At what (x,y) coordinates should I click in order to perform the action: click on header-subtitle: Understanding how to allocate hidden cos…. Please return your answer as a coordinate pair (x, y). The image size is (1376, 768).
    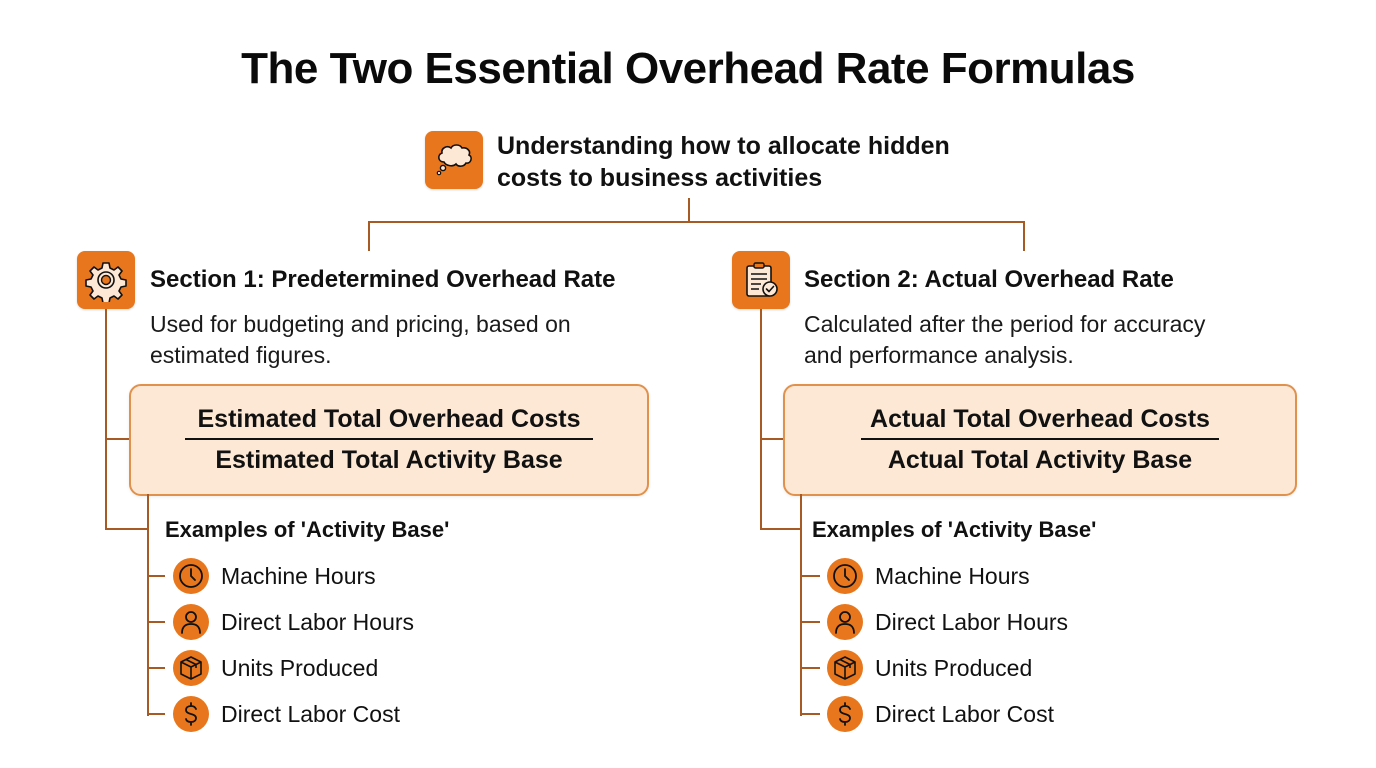
    Looking at the image, I should click on (723, 162).